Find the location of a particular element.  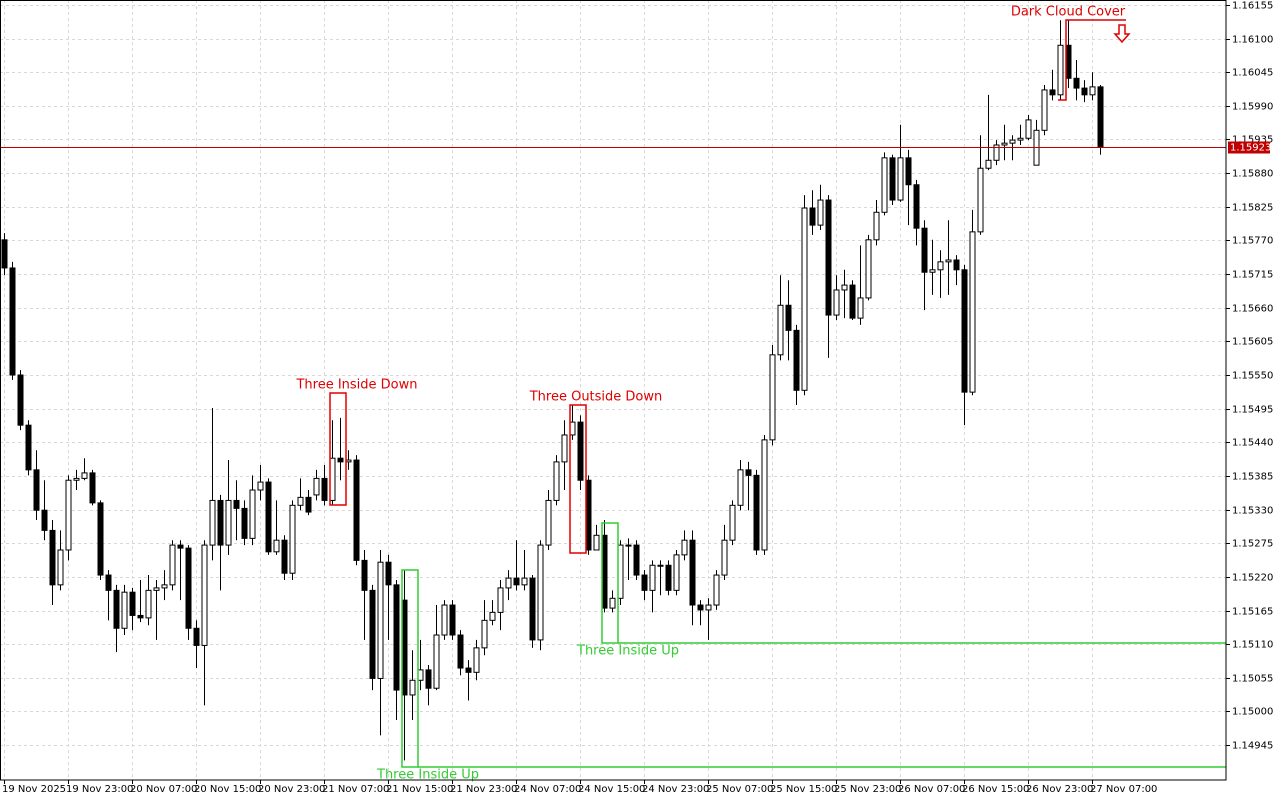

x-tick-label: 25 Nov 15:00 is located at coordinates (803, 789).